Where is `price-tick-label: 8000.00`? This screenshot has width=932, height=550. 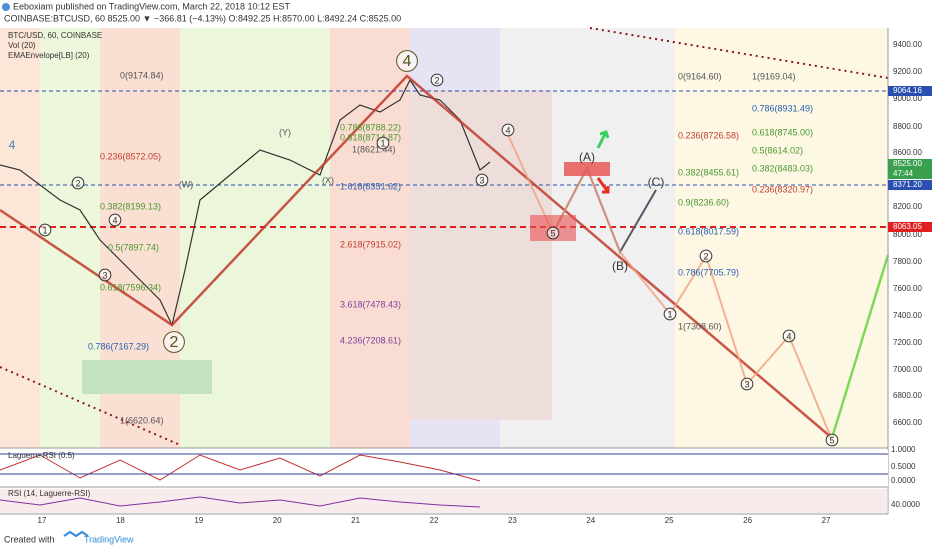
price-tick-label: 8000.00 is located at coordinates (907, 234).